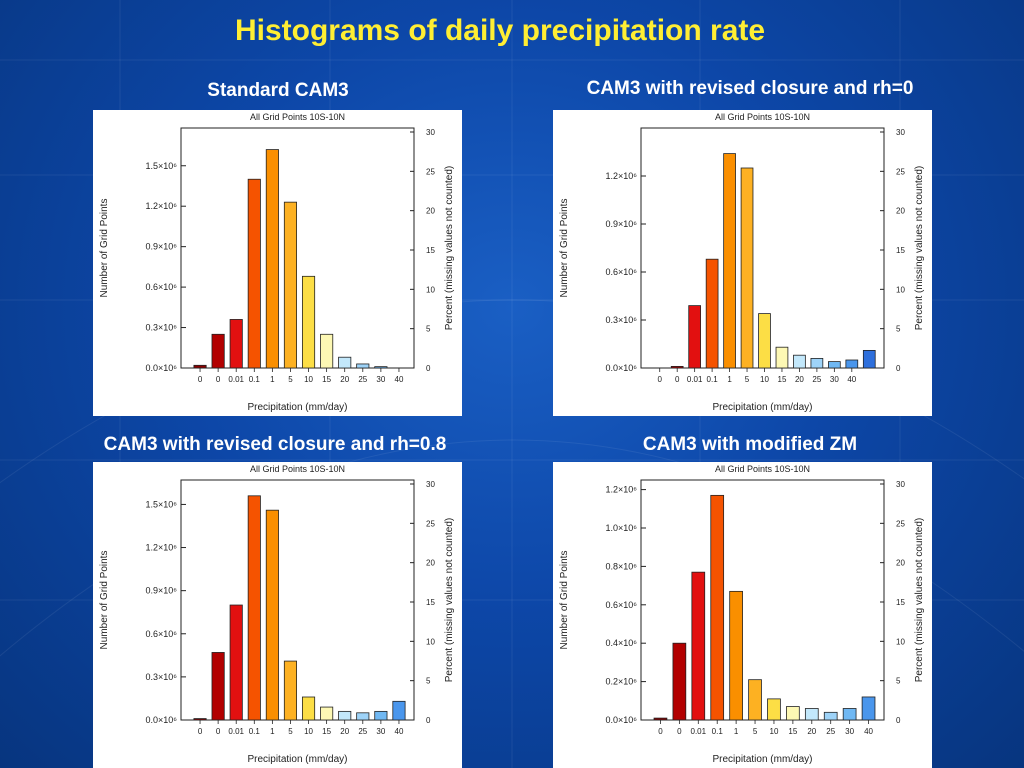  Describe the element at coordinates (729, 379) in the screenshot. I see `x-tick-label: 1` at that location.